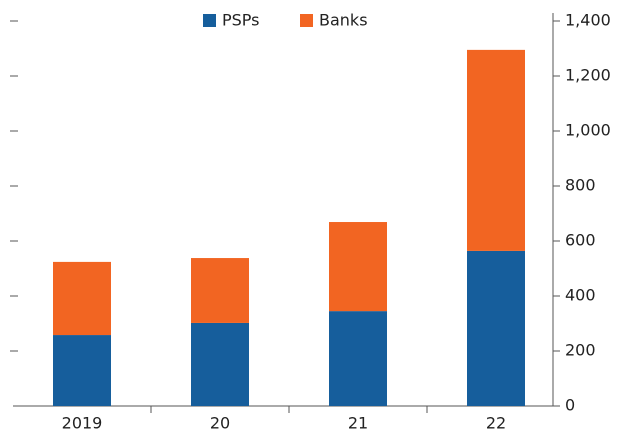 The width and height of the screenshot is (627, 434). What do you see at coordinates (580, 295) in the screenshot?
I see `y-tick-label: 400` at bounding box center [580, 295].